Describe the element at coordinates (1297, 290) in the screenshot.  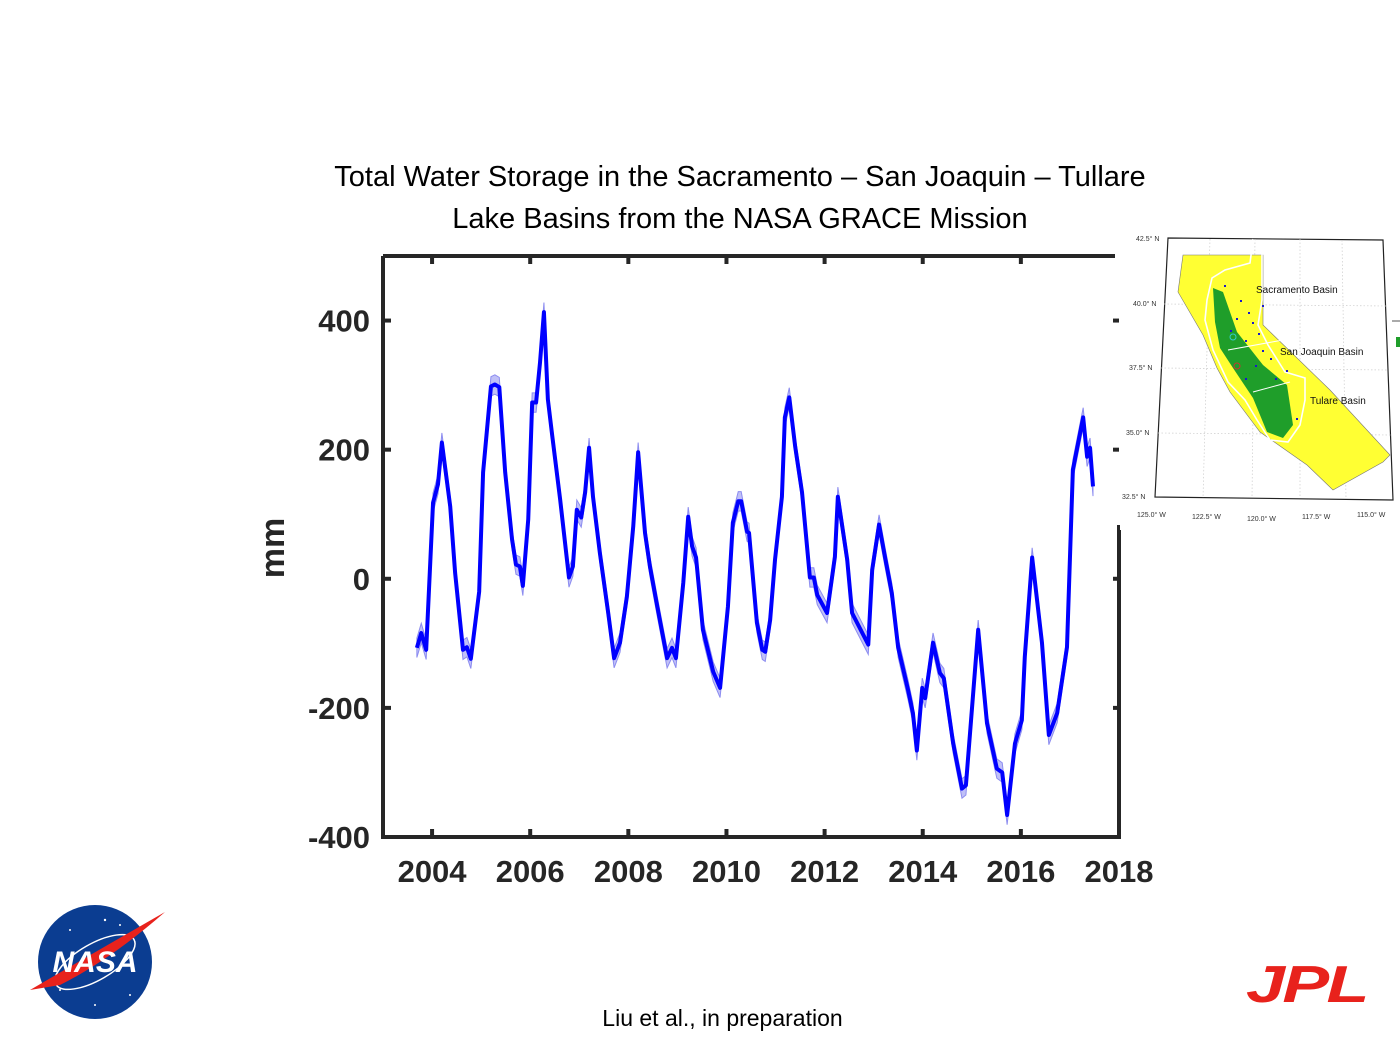
I see `map-label-sacramento: Sacramento Basin` at that location.